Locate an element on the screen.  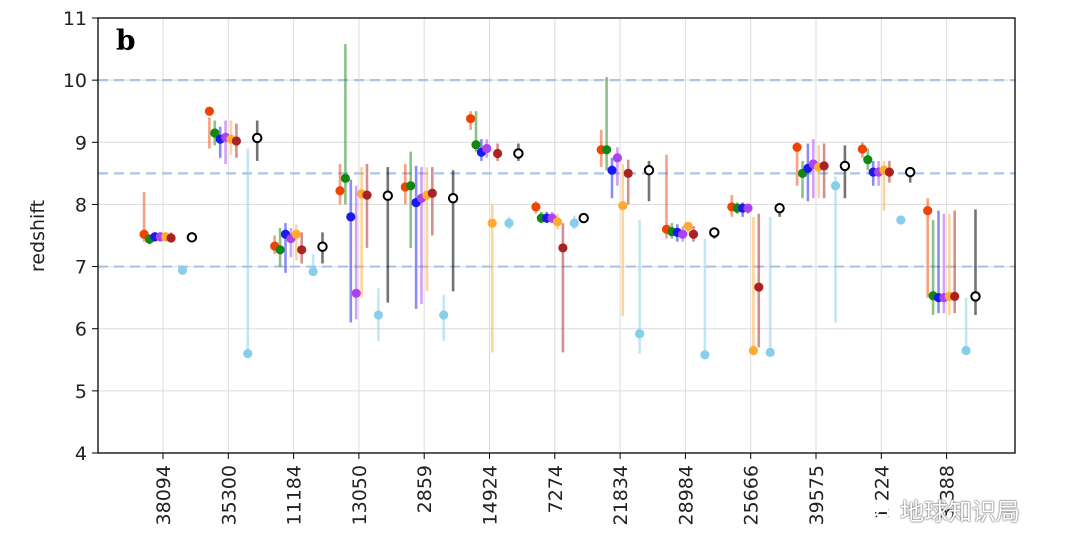
x-tick-label: 14924 is located at coordinates (491, 495).